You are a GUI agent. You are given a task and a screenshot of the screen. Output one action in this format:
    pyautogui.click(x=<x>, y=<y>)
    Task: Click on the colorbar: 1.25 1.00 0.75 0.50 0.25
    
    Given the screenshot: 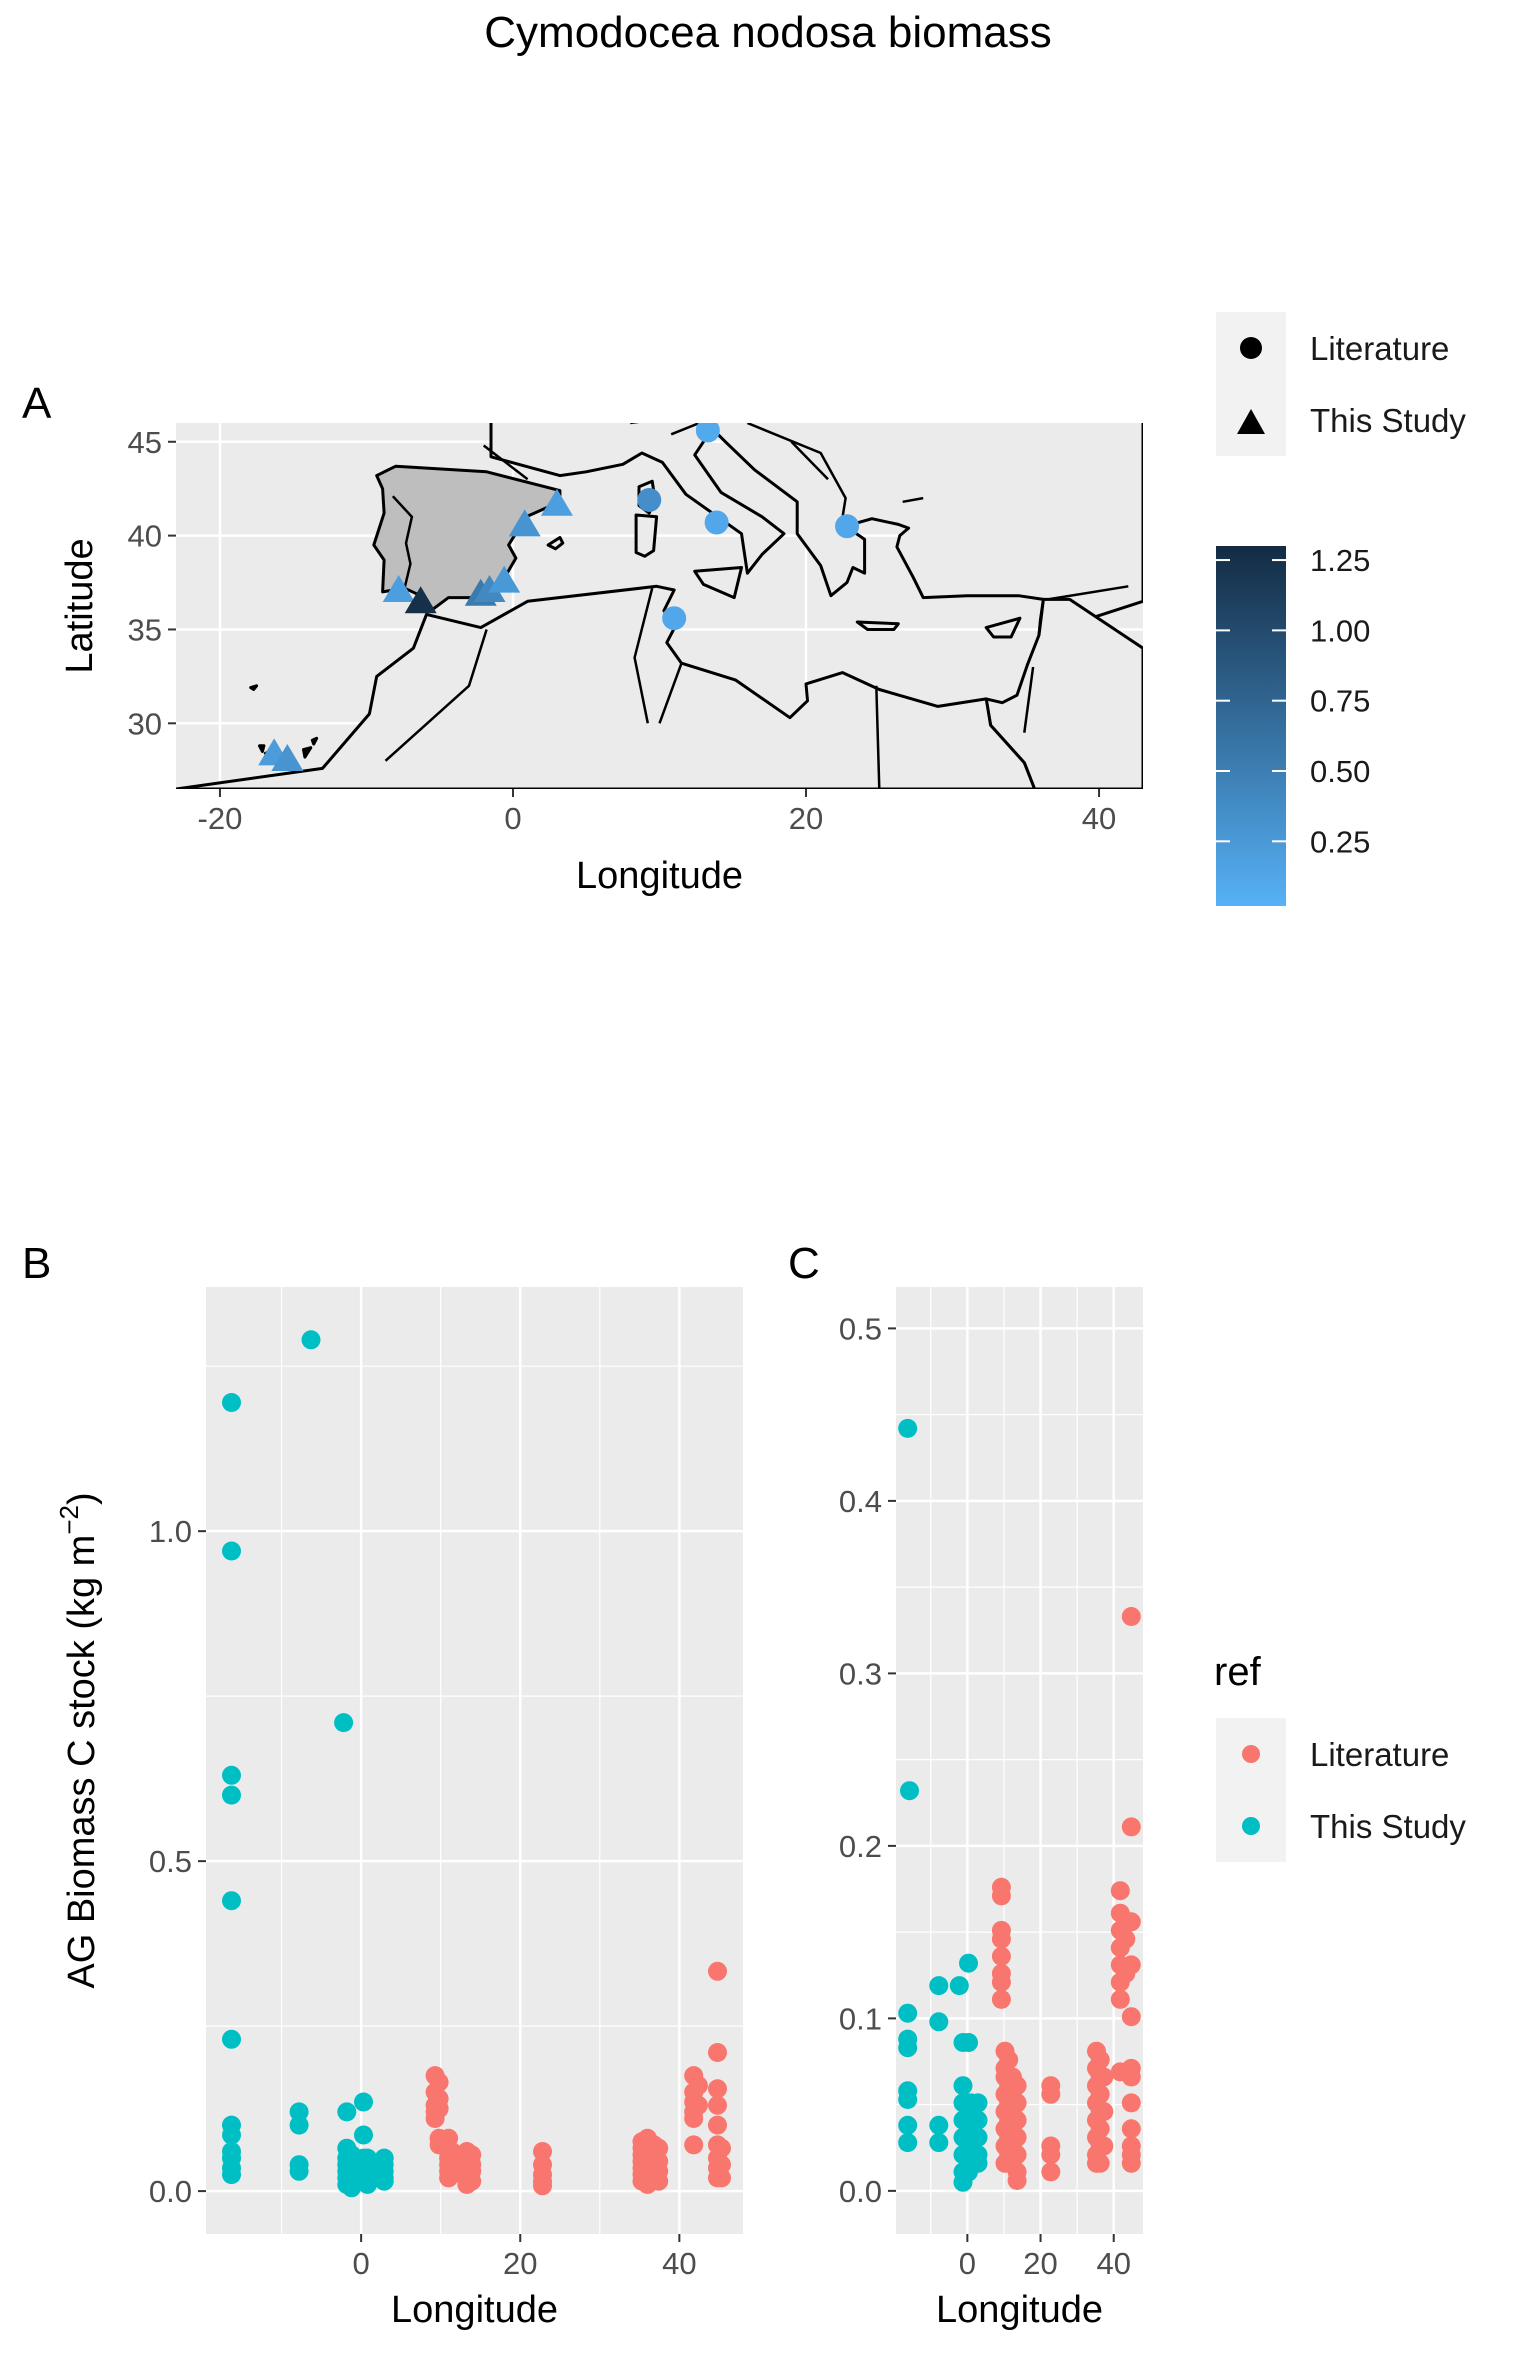 What is the action you would take?
    pyautogui.click(x=1293, y=724)
    